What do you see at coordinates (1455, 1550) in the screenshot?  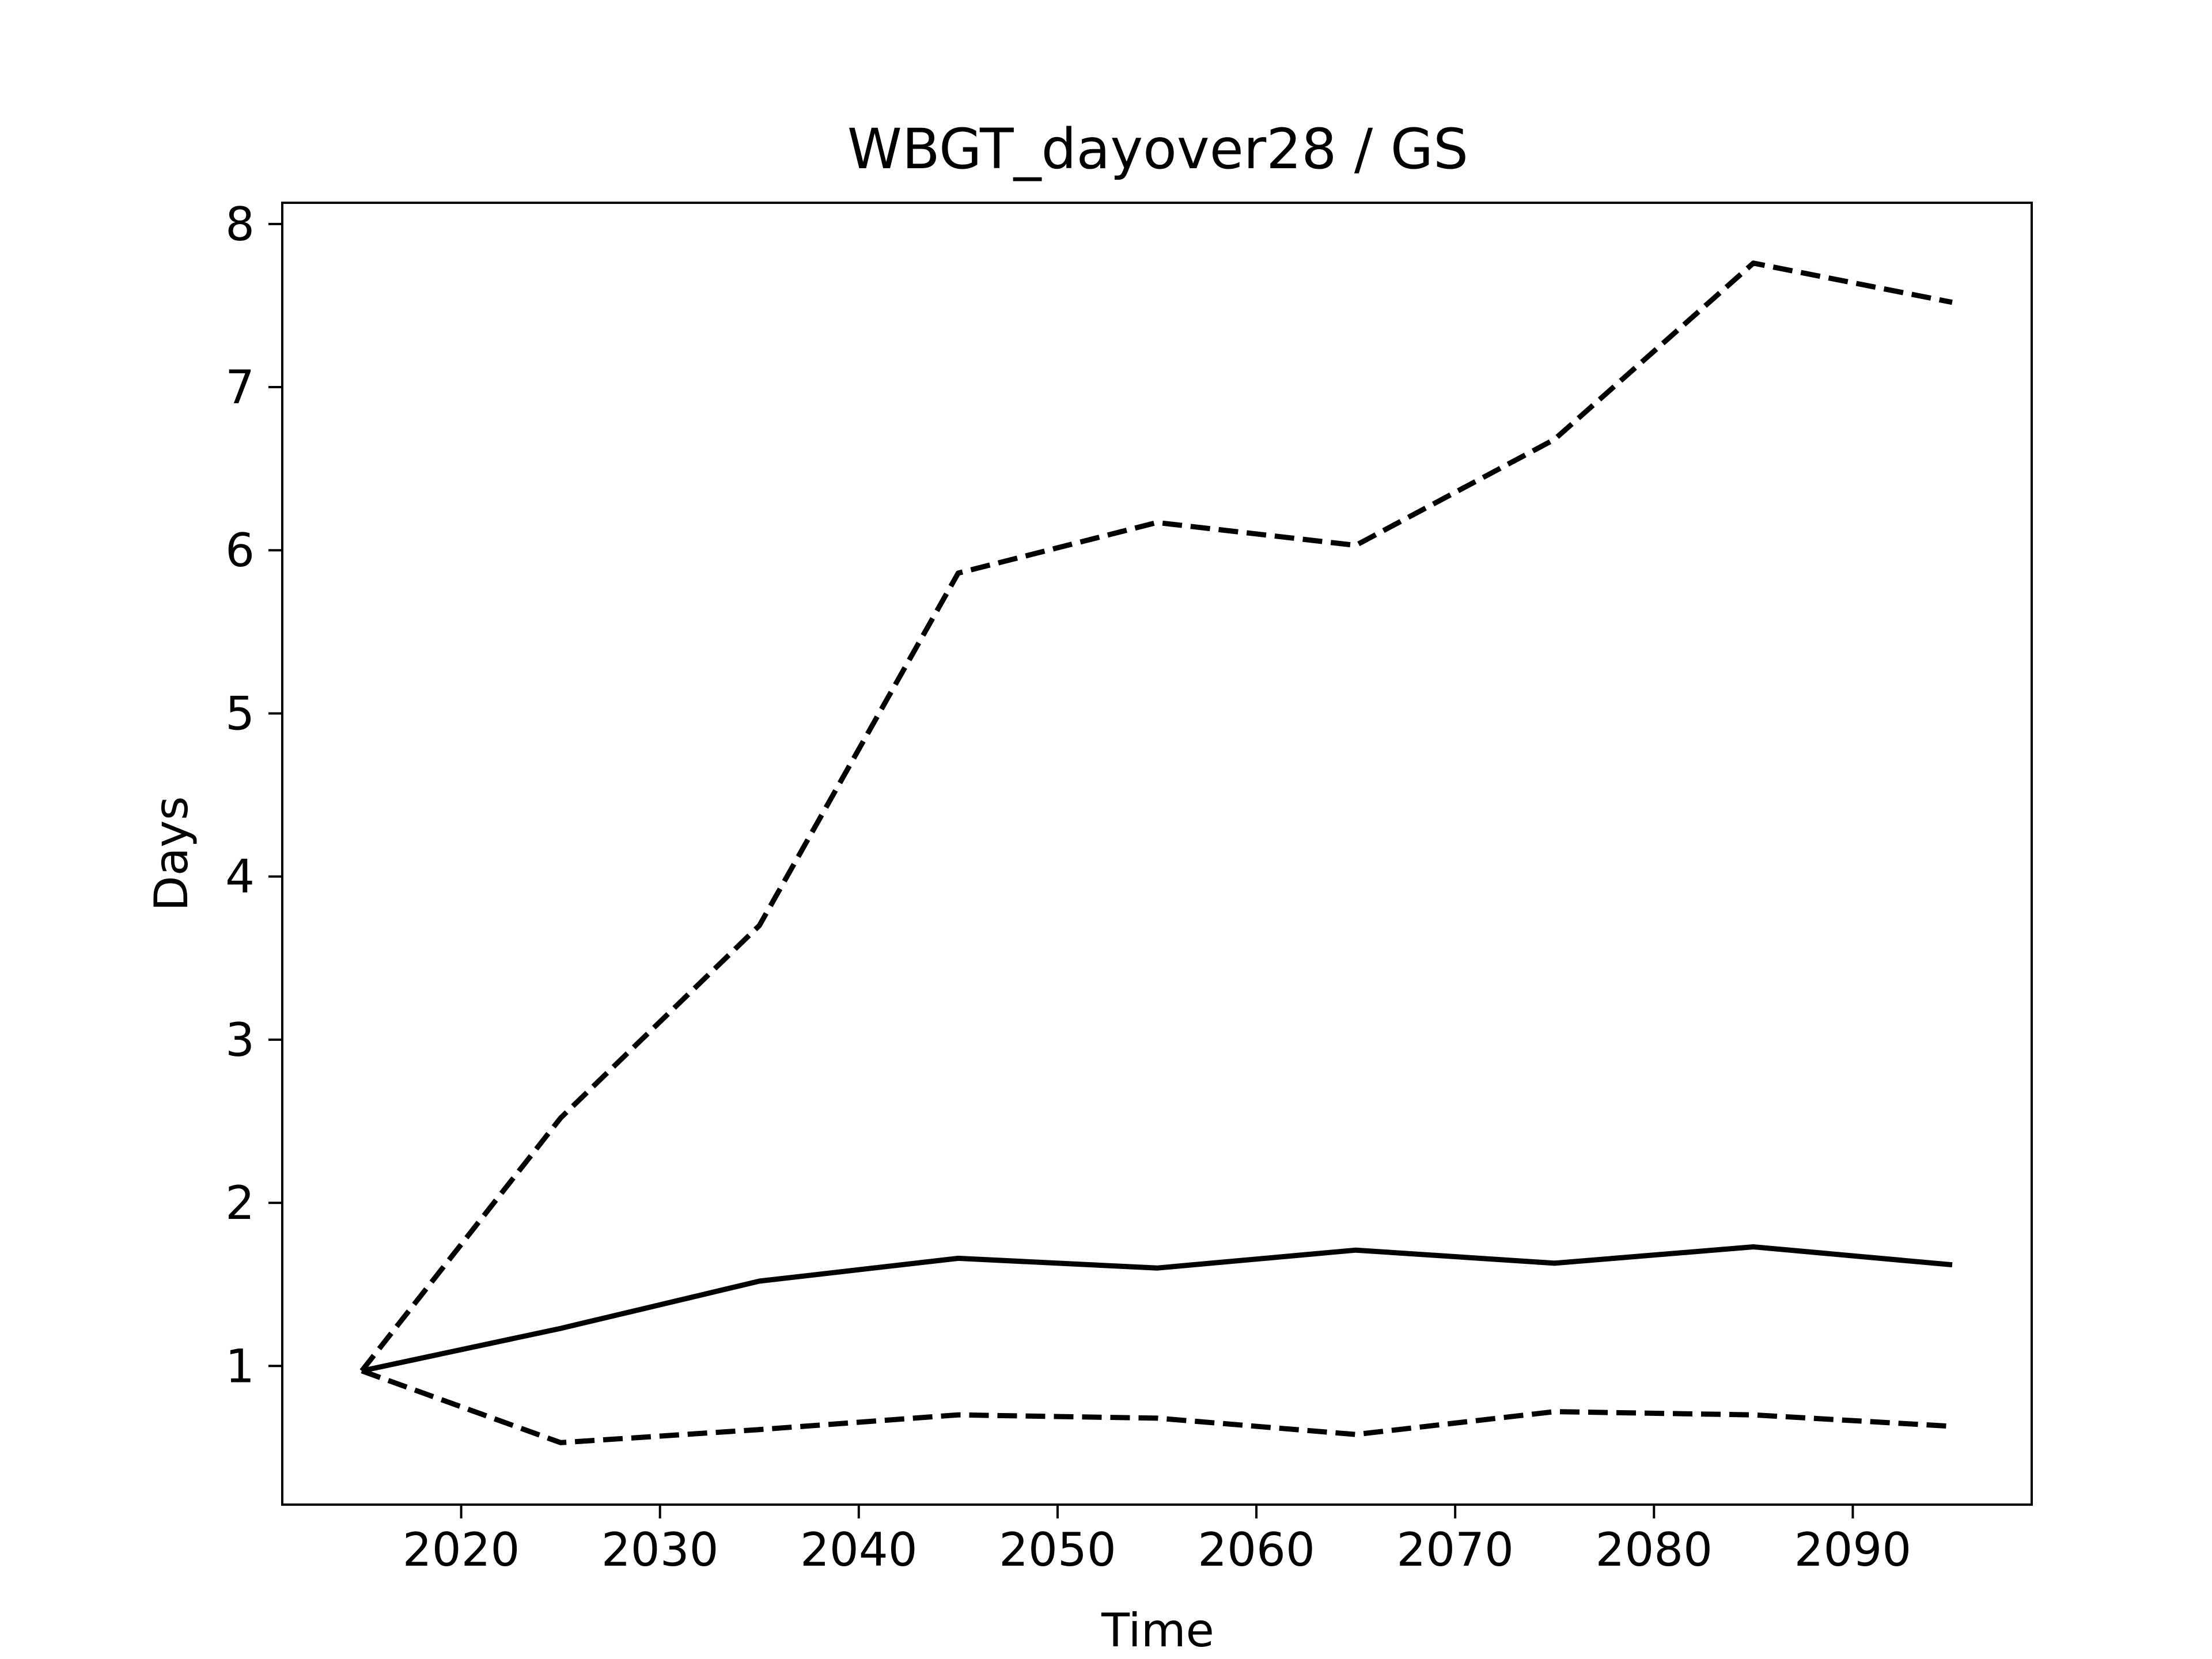 I see `x-tick-label: 2070` at bounding box center [1455, 1550].